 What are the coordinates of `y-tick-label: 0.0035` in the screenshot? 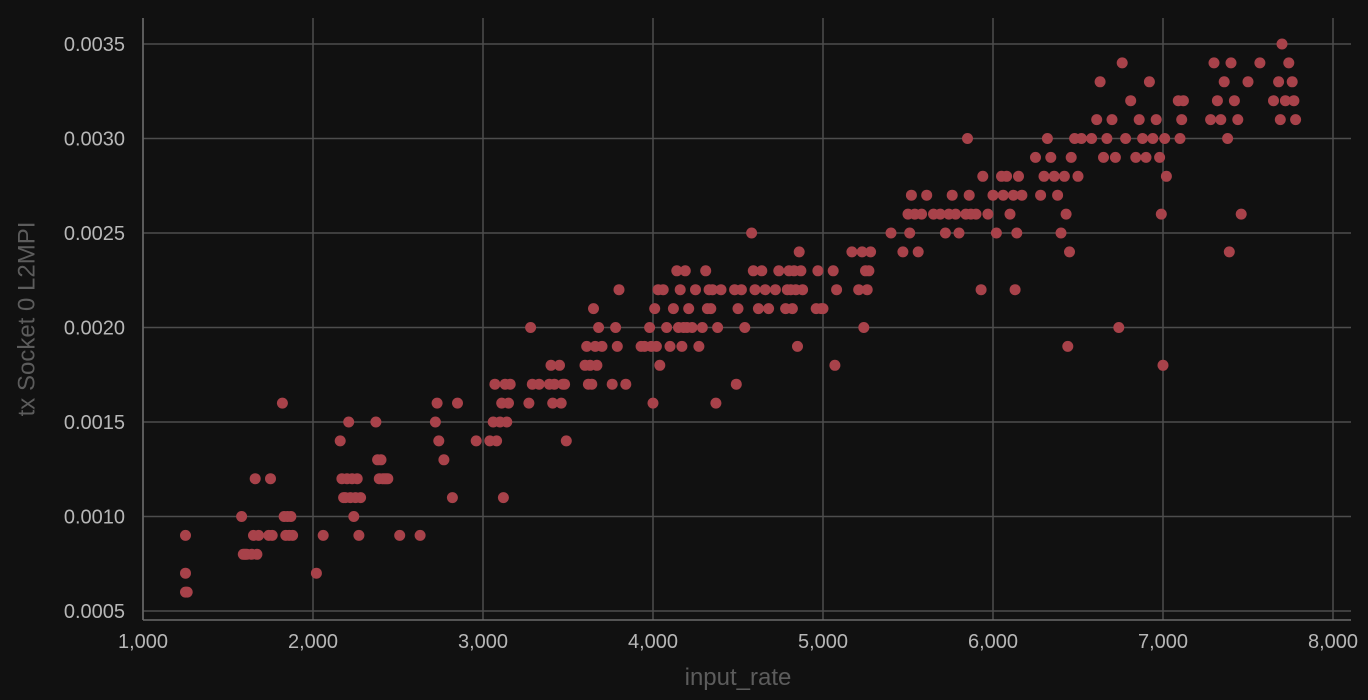 It's located at (94, 45).